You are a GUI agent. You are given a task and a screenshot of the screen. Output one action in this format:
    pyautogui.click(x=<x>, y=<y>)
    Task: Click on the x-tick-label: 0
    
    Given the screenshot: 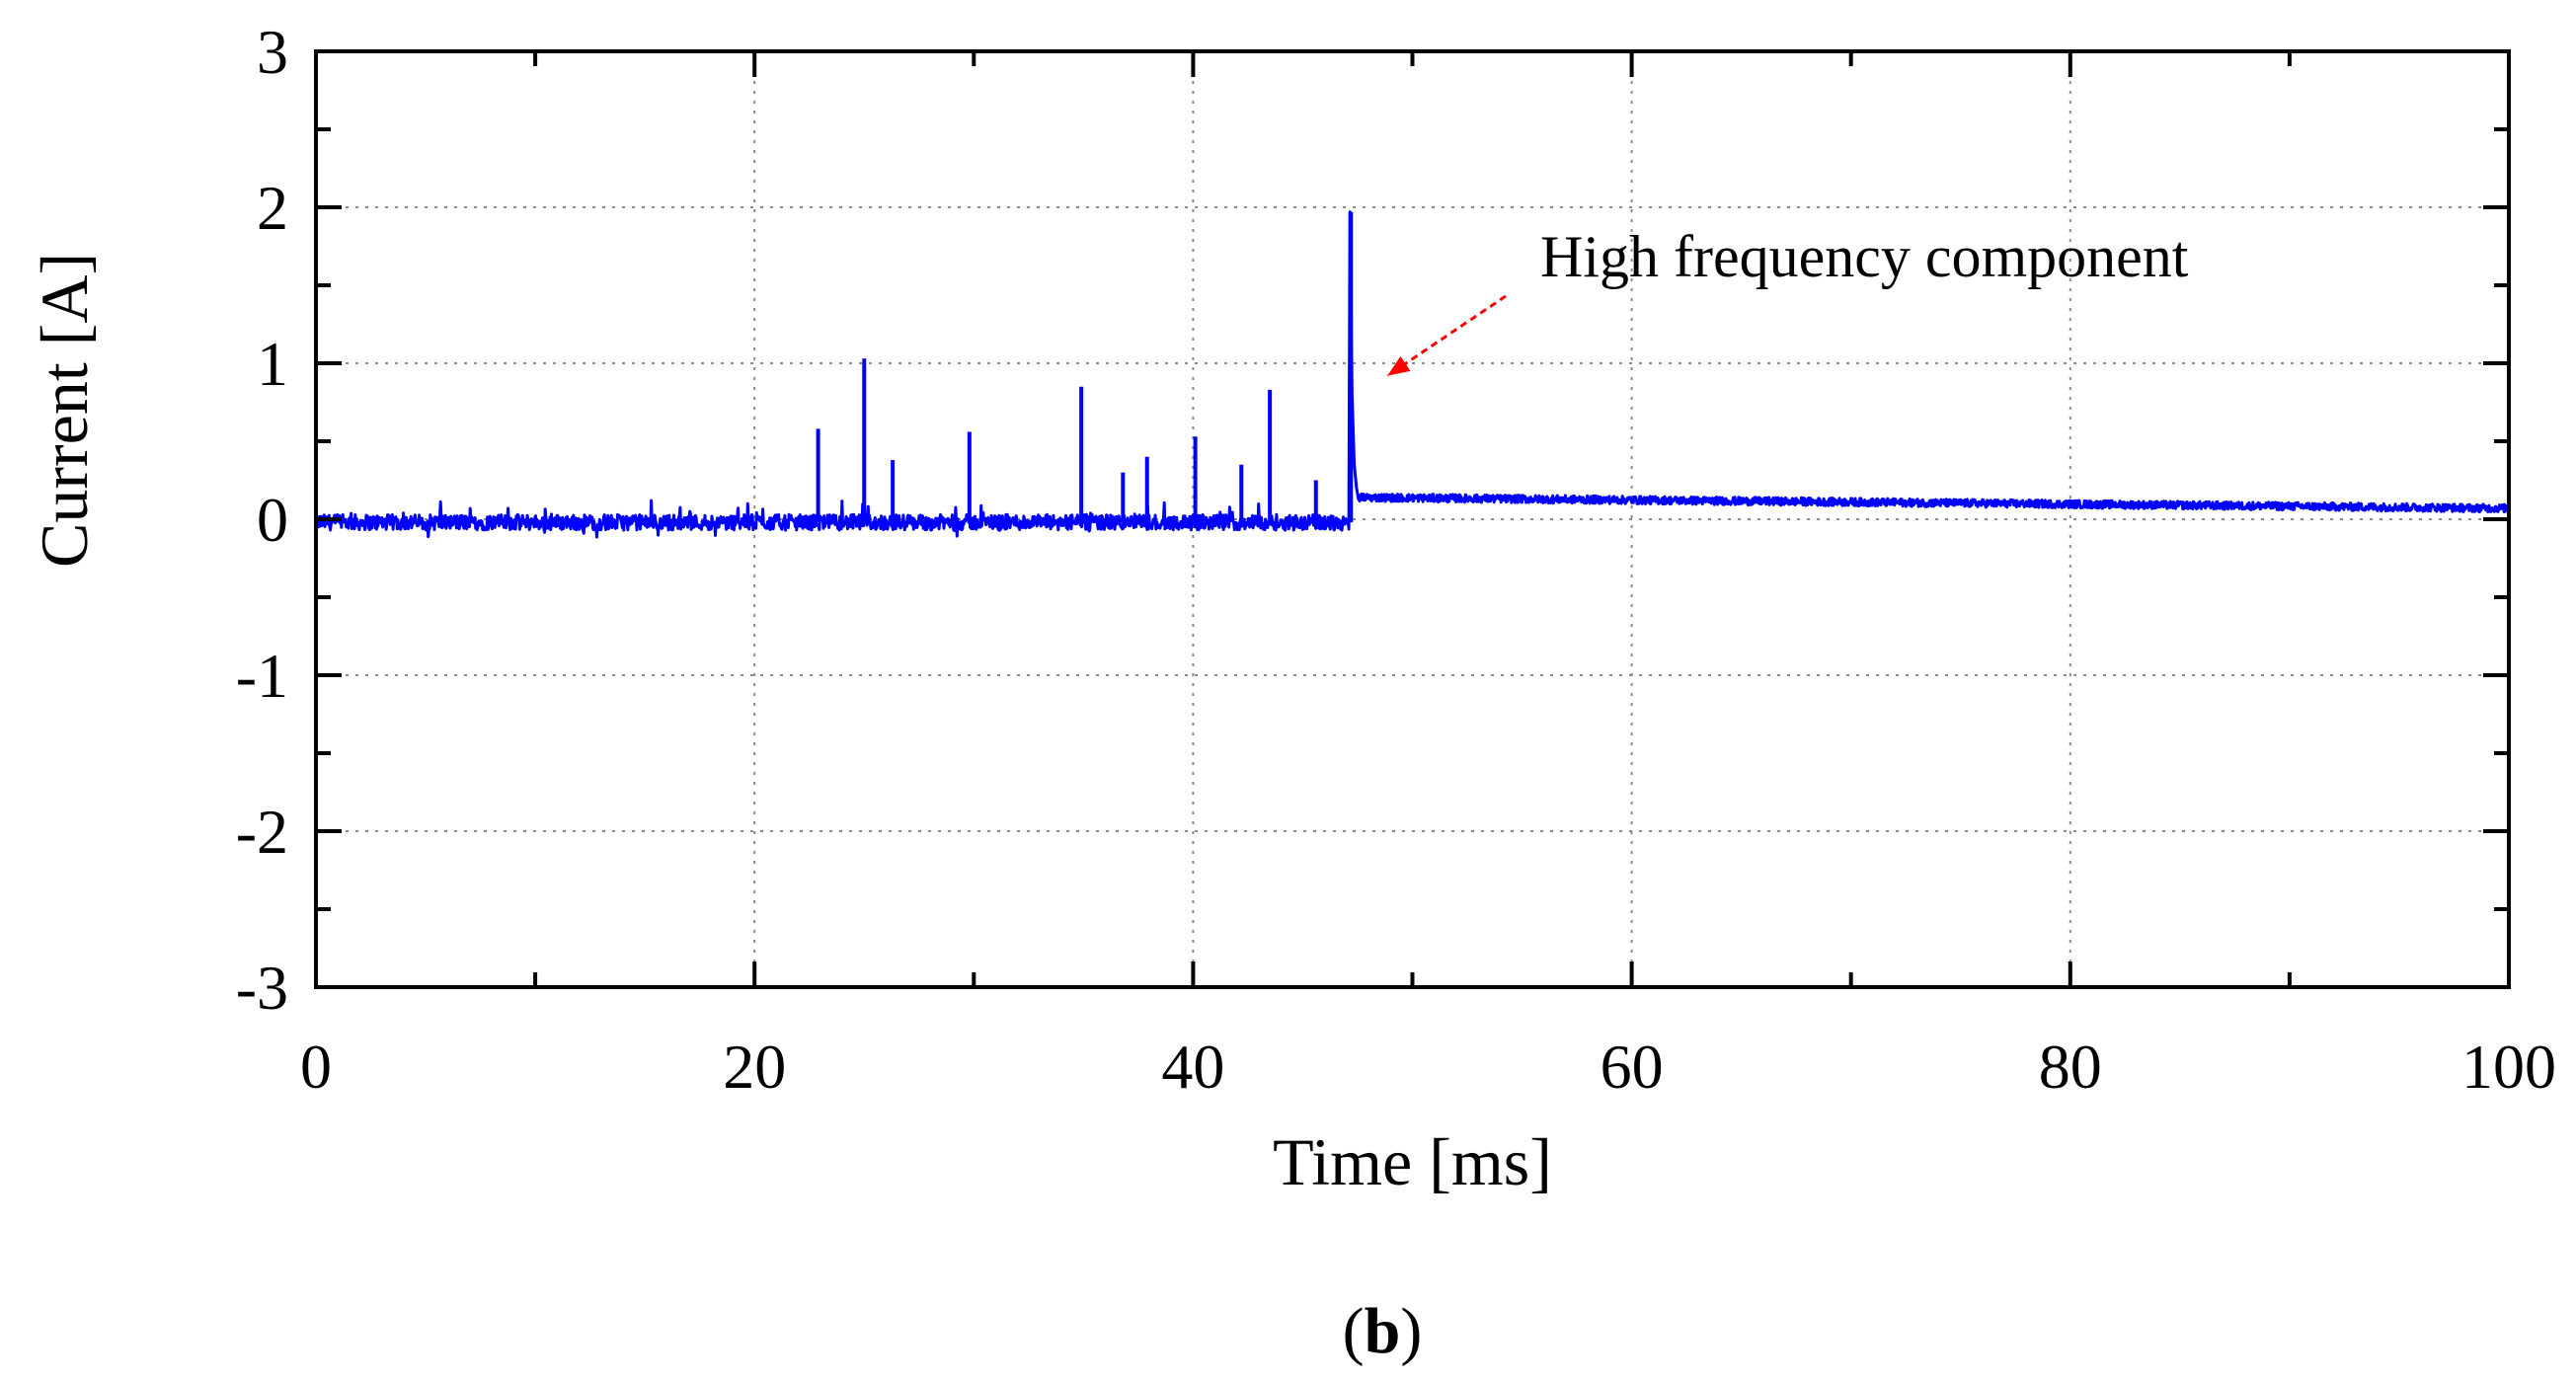 What is the action you would take?
    pyautogui.click(x=316, y=1067)
    